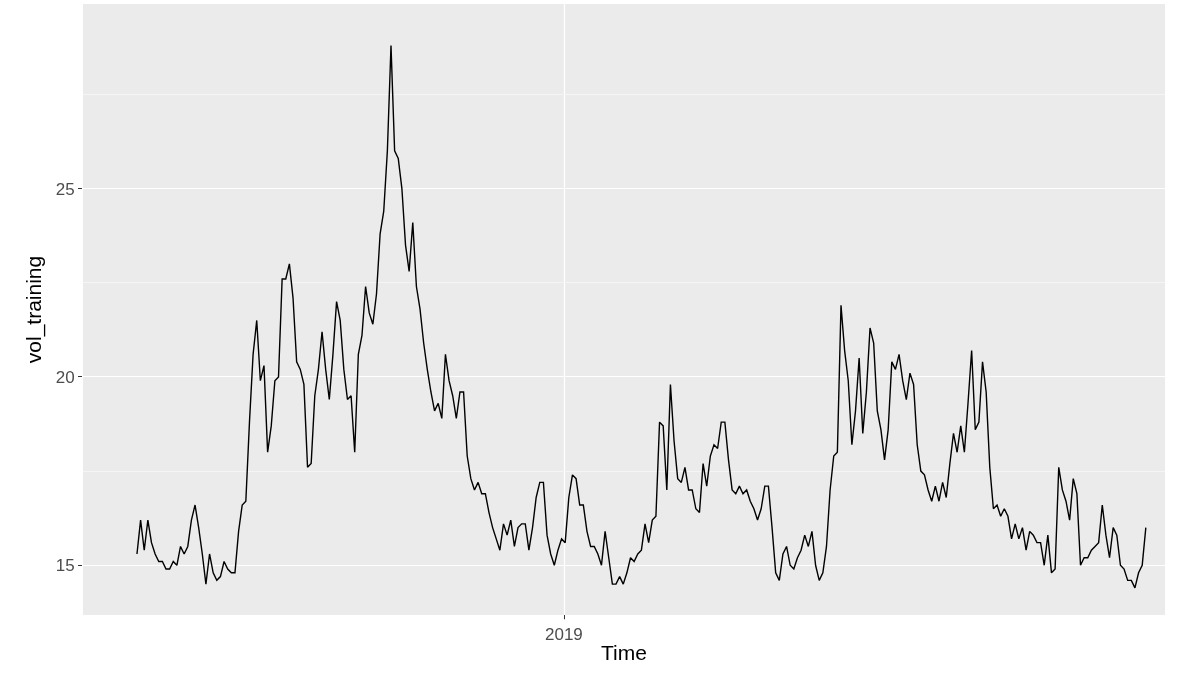 This screenshot has width=1184, height=684. What do you see at coordinates (33, 309) in the screenshot?
I see `y-axis-title: vol_training` at bounding box center [33, 309].